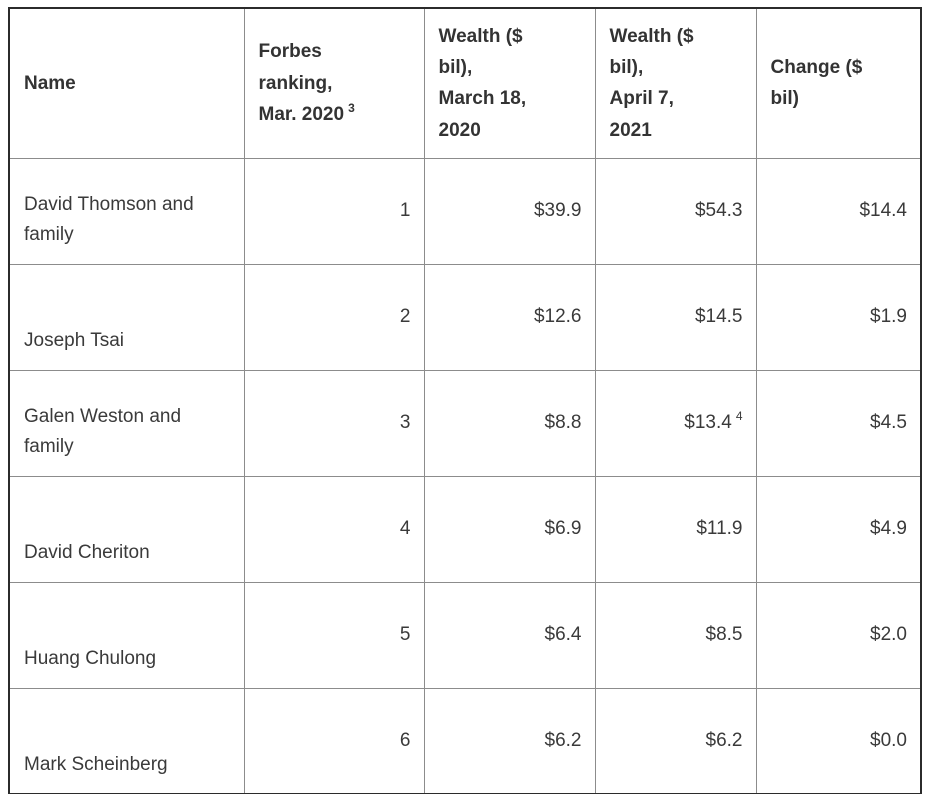 This screenshot has width=928, height=794. What do you see at coordinates (724, 634) in the screenshot?
I see `wealth-2021-value: $8.5` at bounding box center [724, 634].